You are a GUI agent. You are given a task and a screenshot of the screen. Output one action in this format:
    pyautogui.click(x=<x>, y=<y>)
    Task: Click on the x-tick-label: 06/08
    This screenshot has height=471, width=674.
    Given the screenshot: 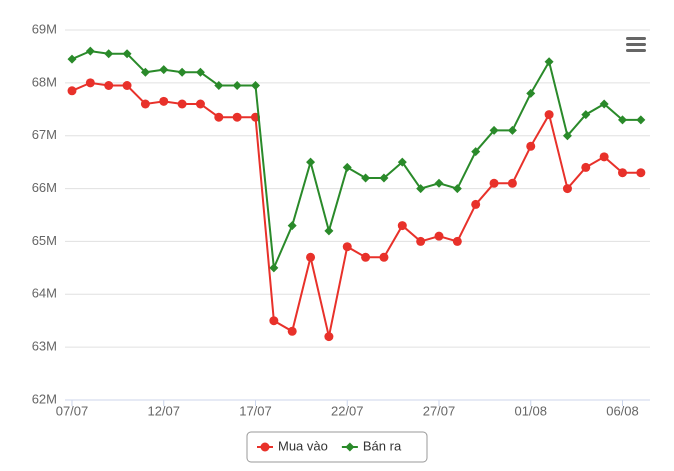 What is the action you would take?
    pyautogui.click(x=622, y=410)
    